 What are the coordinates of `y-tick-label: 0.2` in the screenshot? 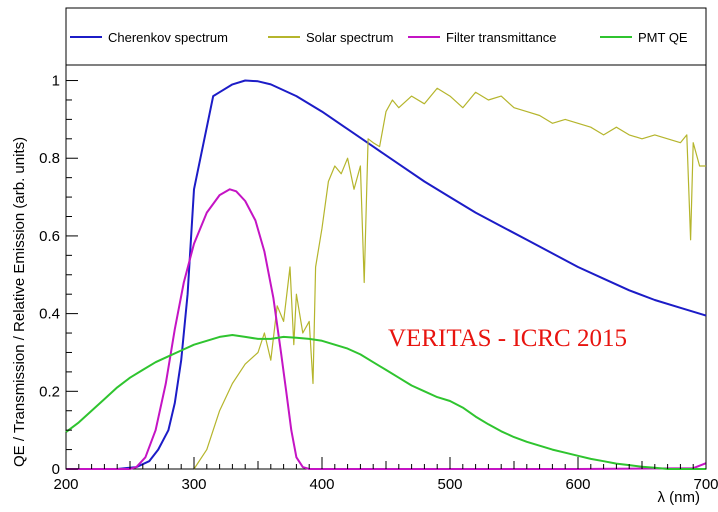 It's located at (49, 391).